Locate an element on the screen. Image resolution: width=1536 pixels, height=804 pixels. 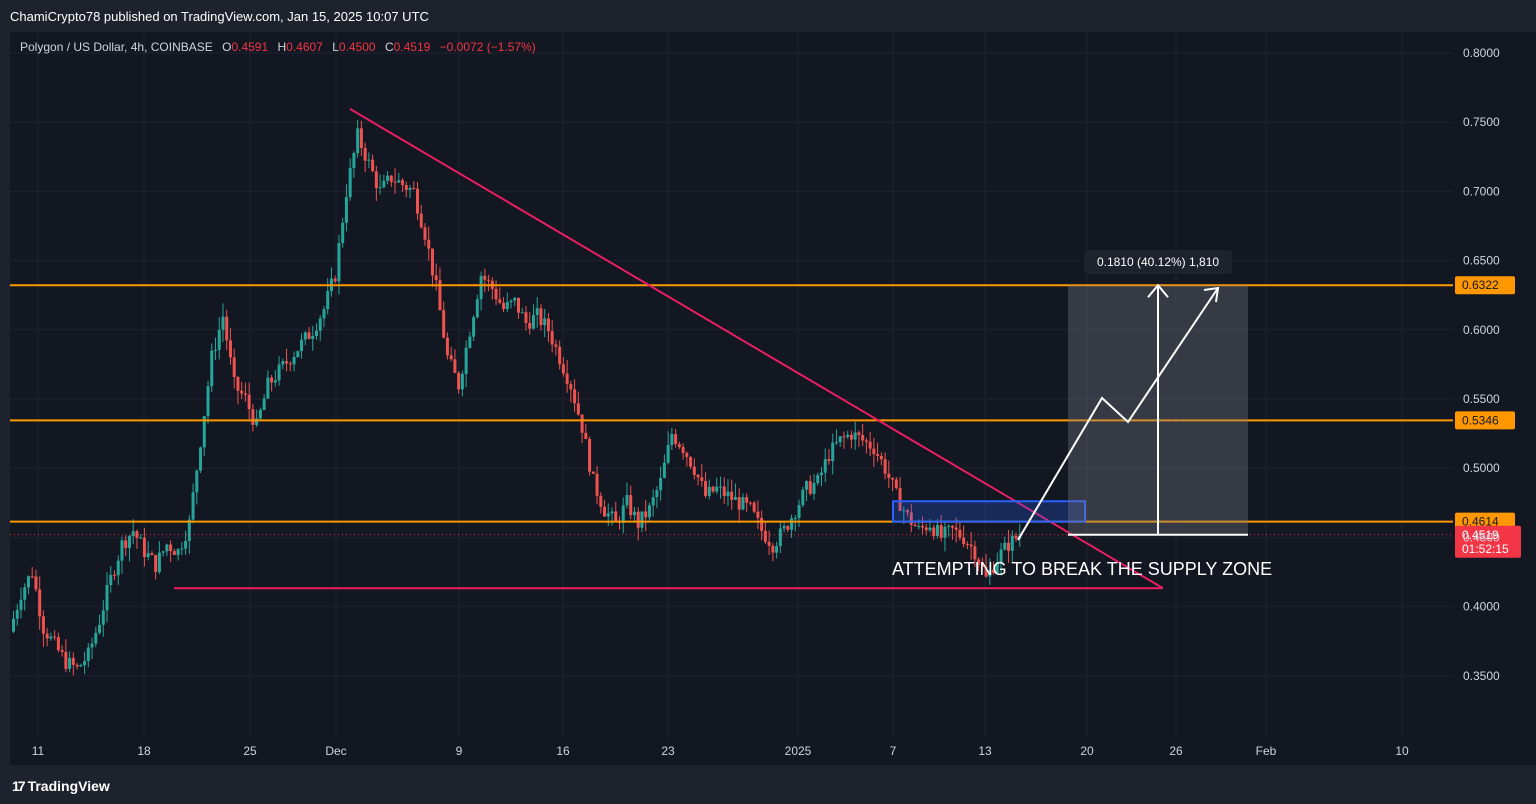
low-label: L is located at coordinates (335, 47).